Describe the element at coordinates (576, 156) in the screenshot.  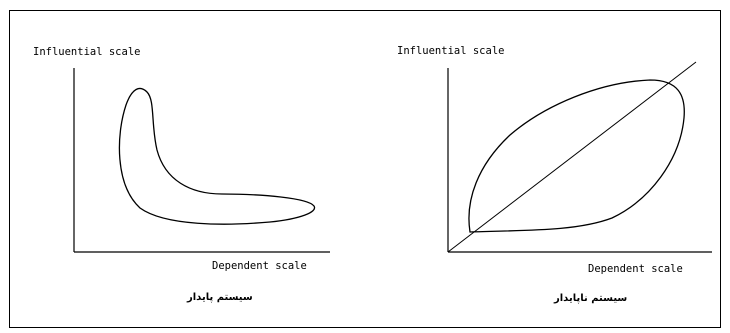
I see `unstable-leaf-shape` at that location.